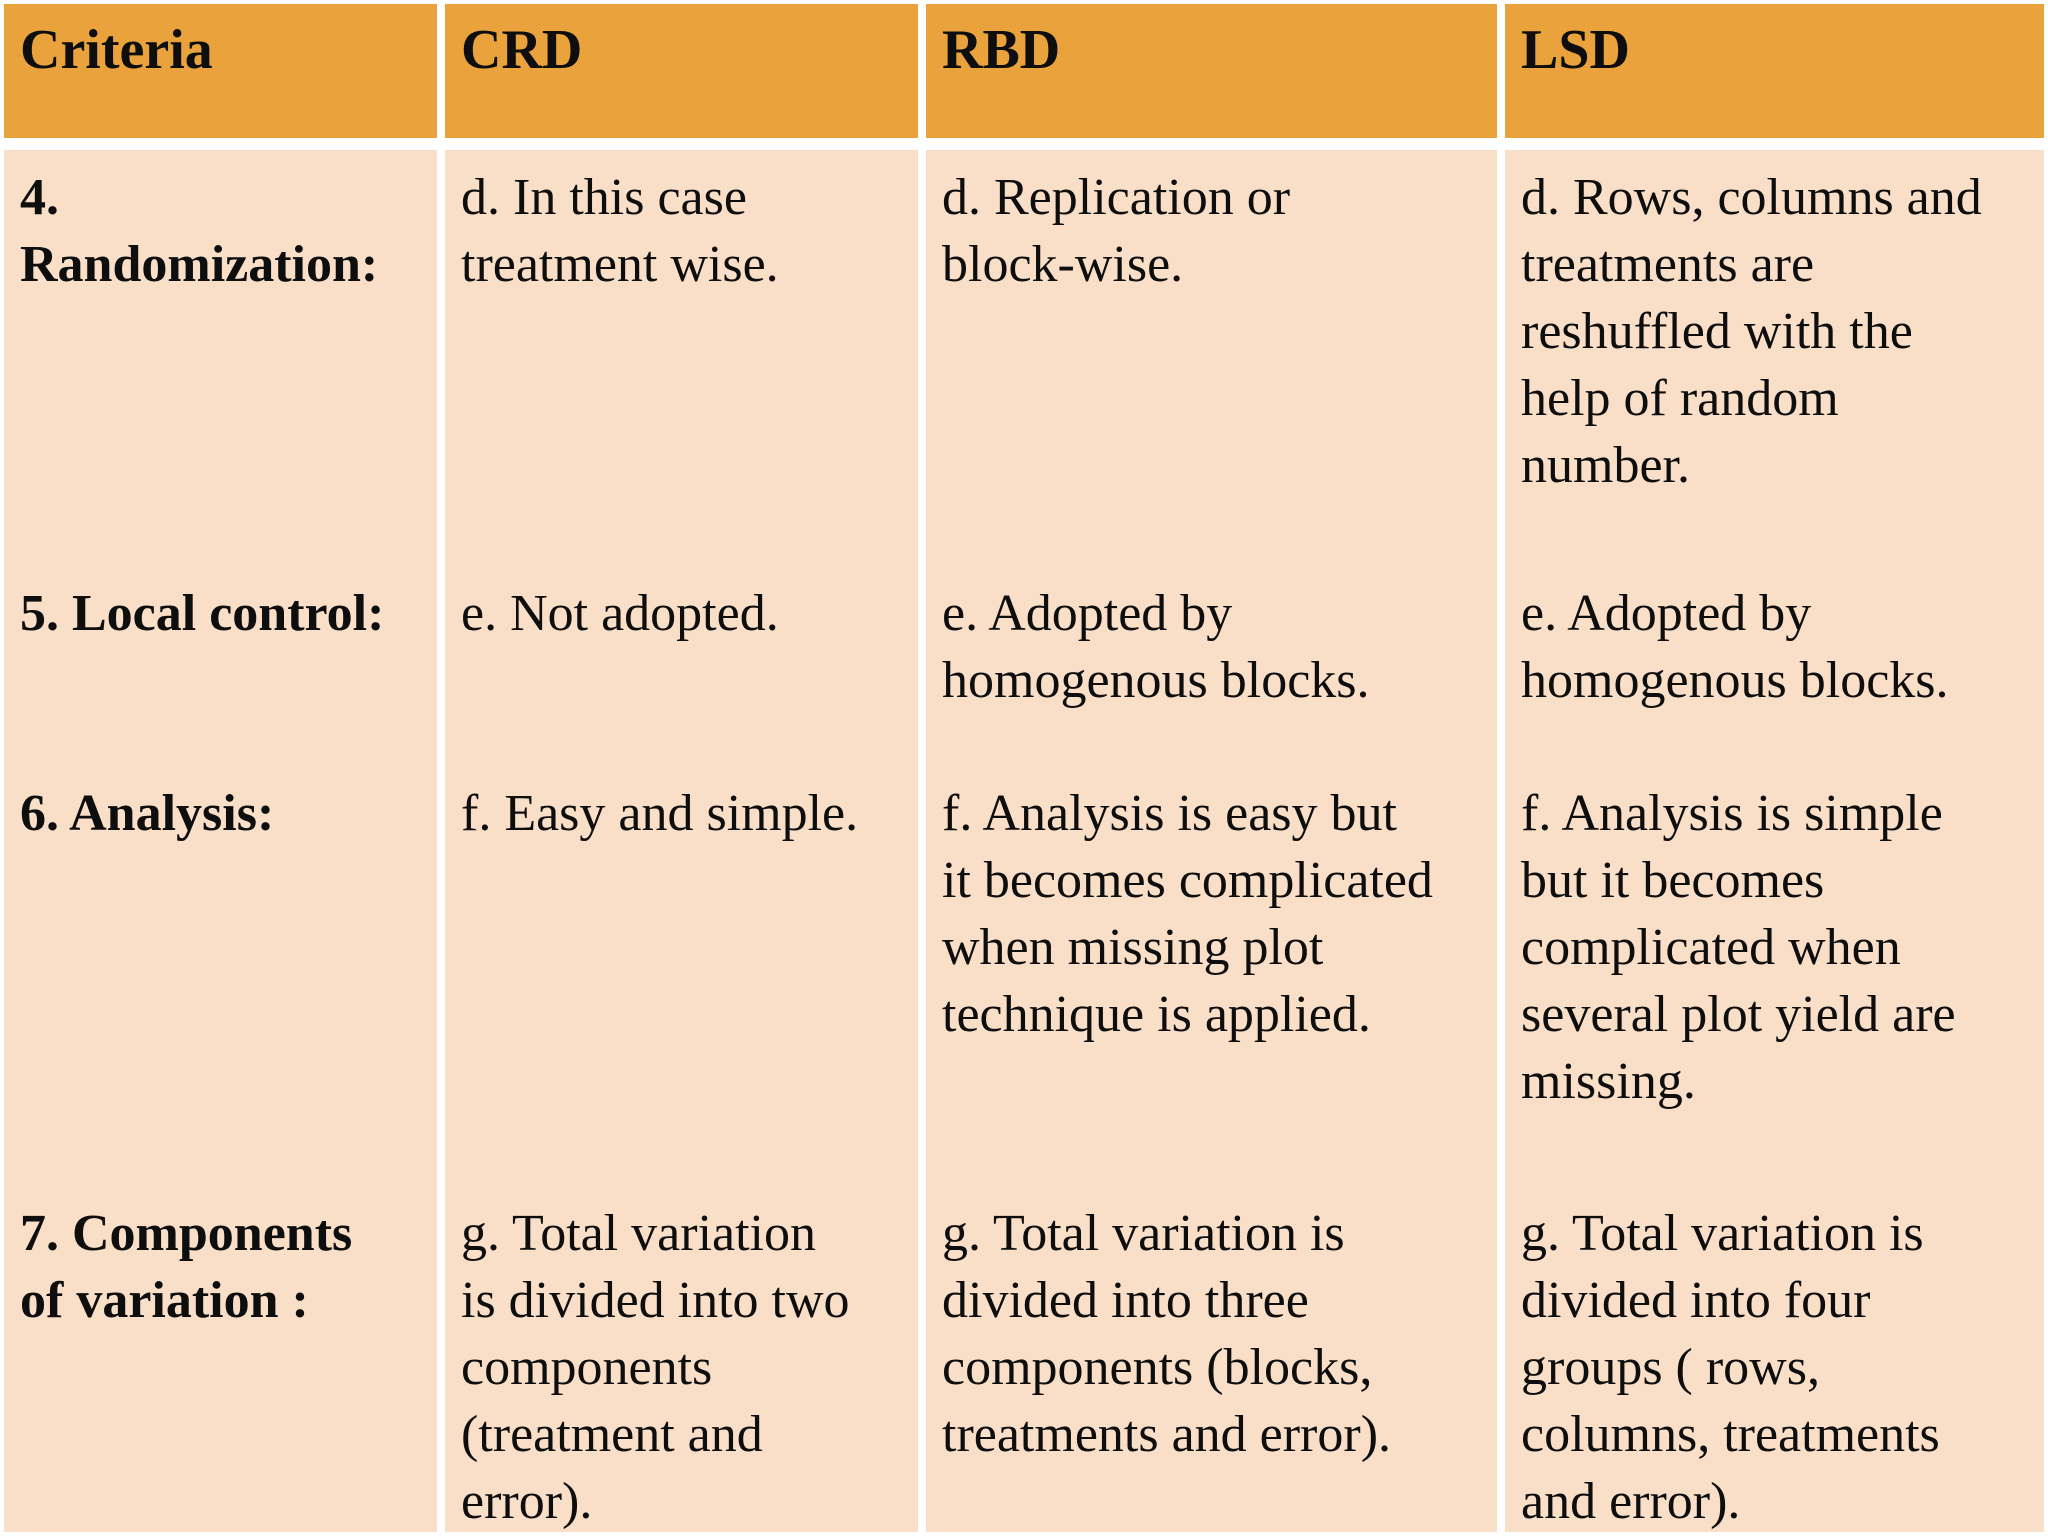 This screenshot has height=1536, width=2048. Describe the element at coordinates (681, 666) in the screenshot. I see `cell-local-control-crd: e. Not adopted.` at that location.